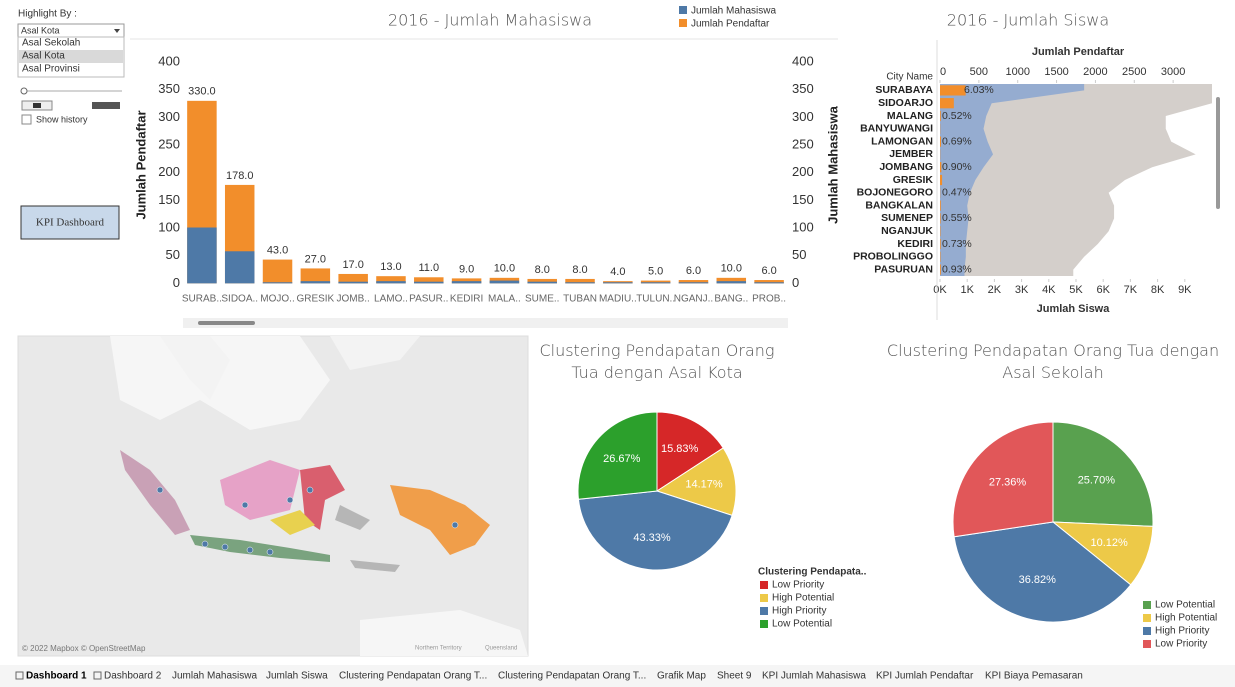  I want to click on y2-tick-label: 300, so click(803, 116).